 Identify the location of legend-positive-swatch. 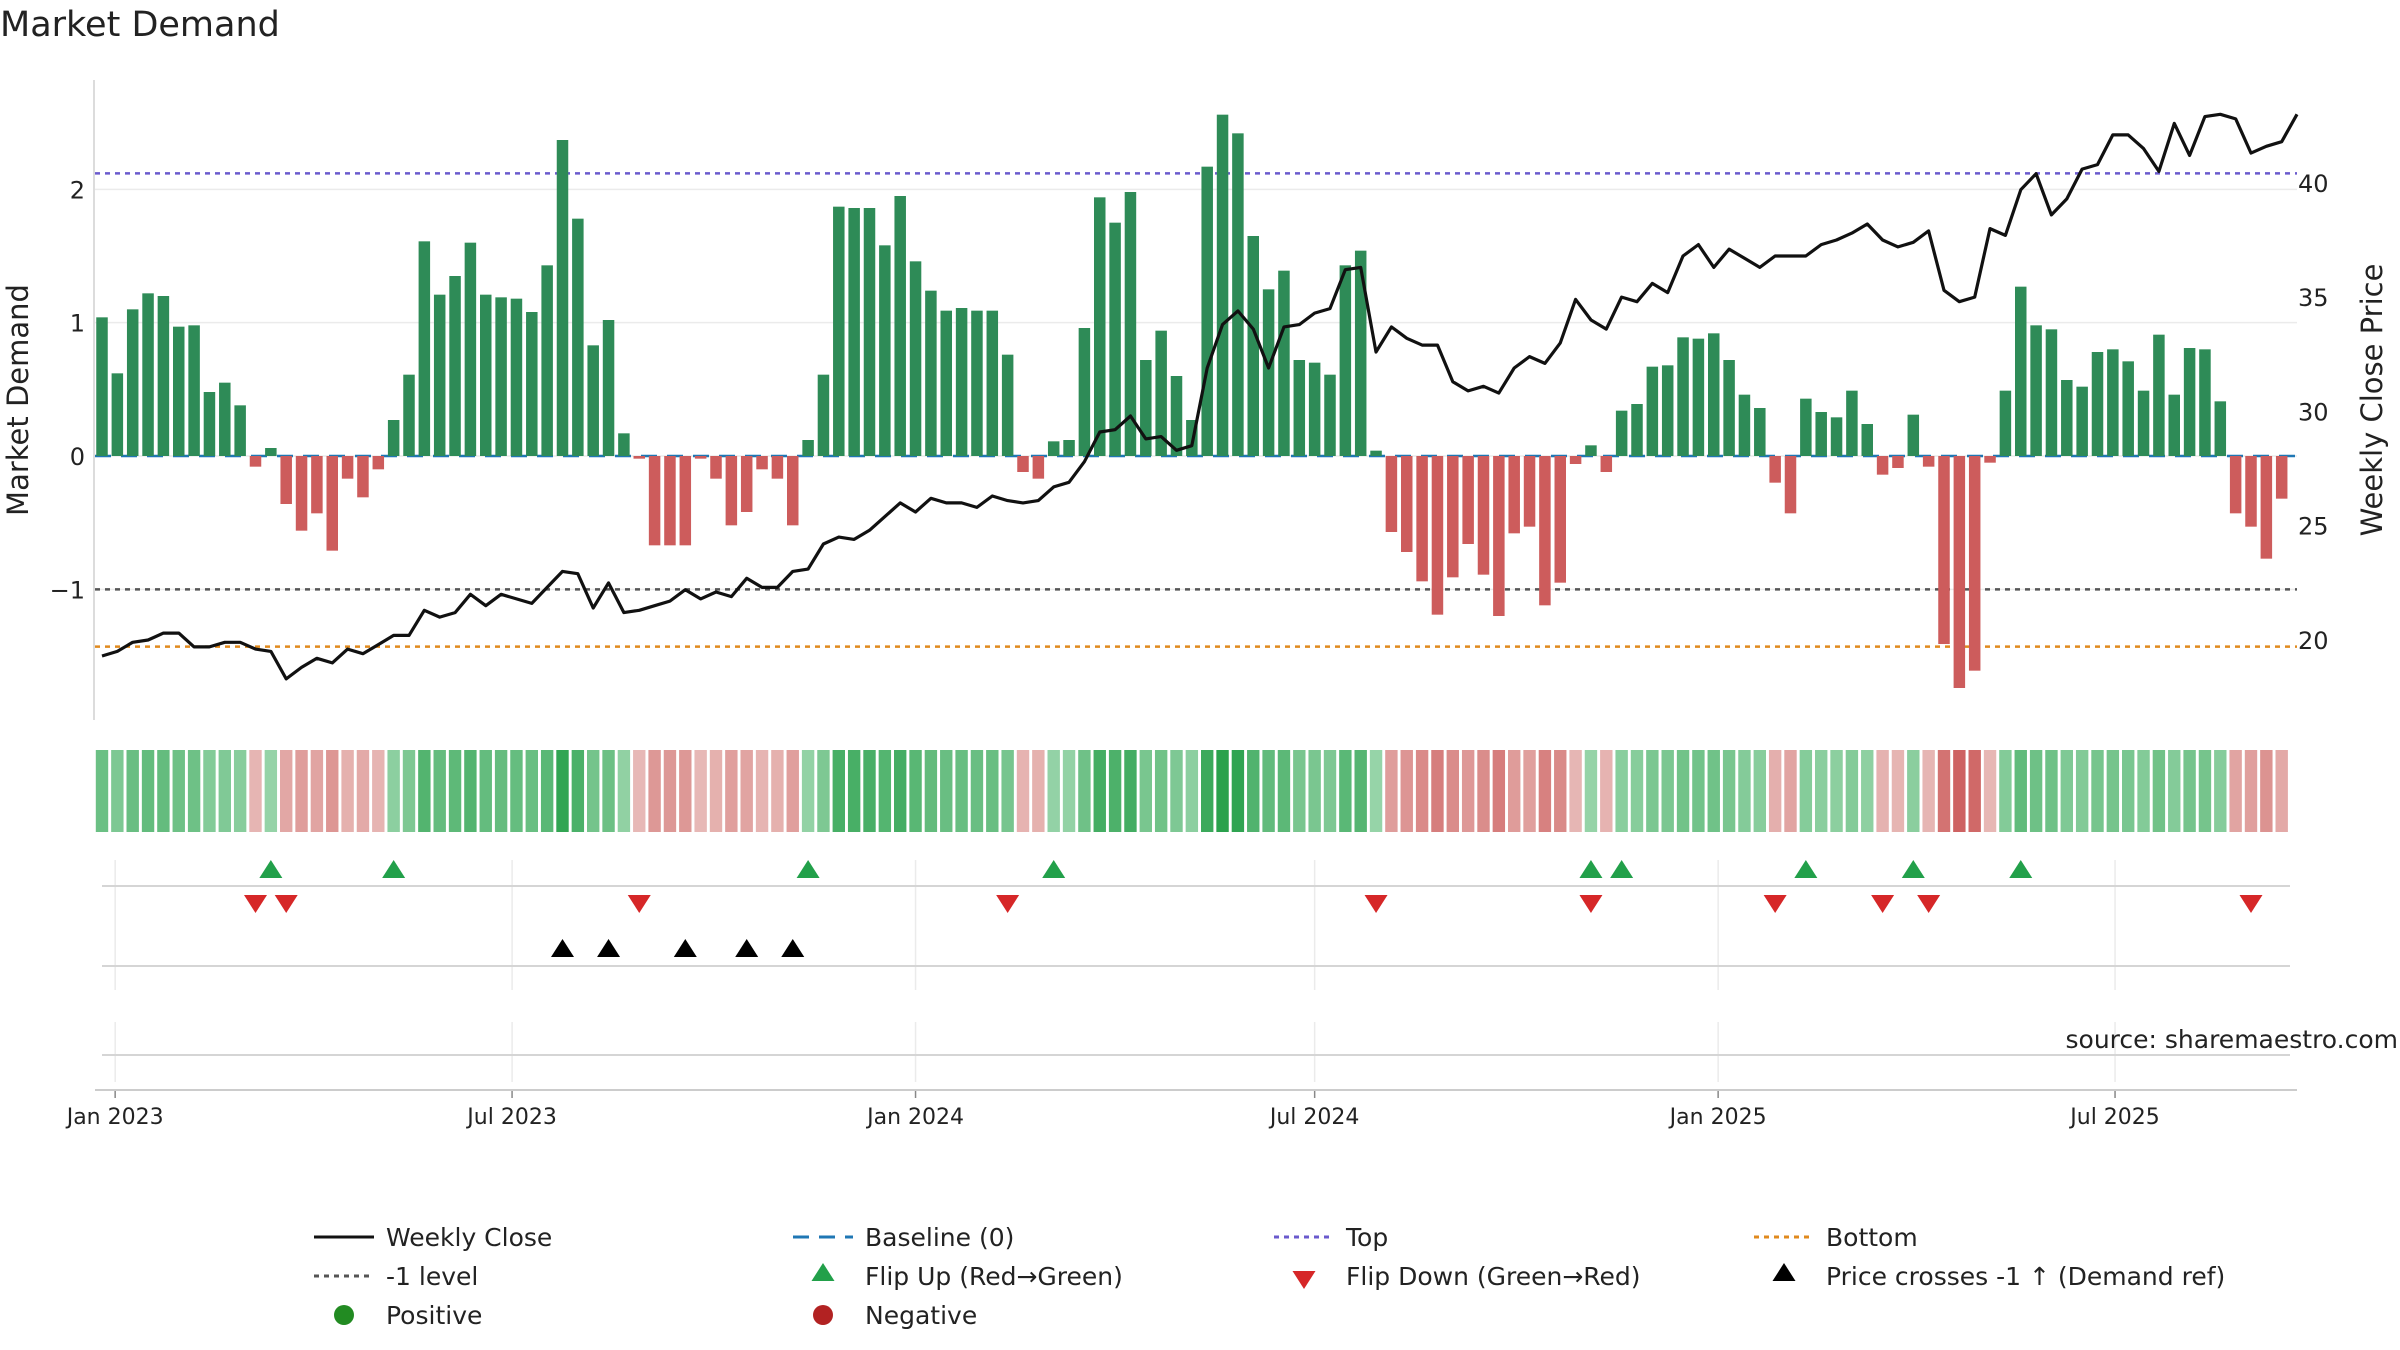
(344, 1315).